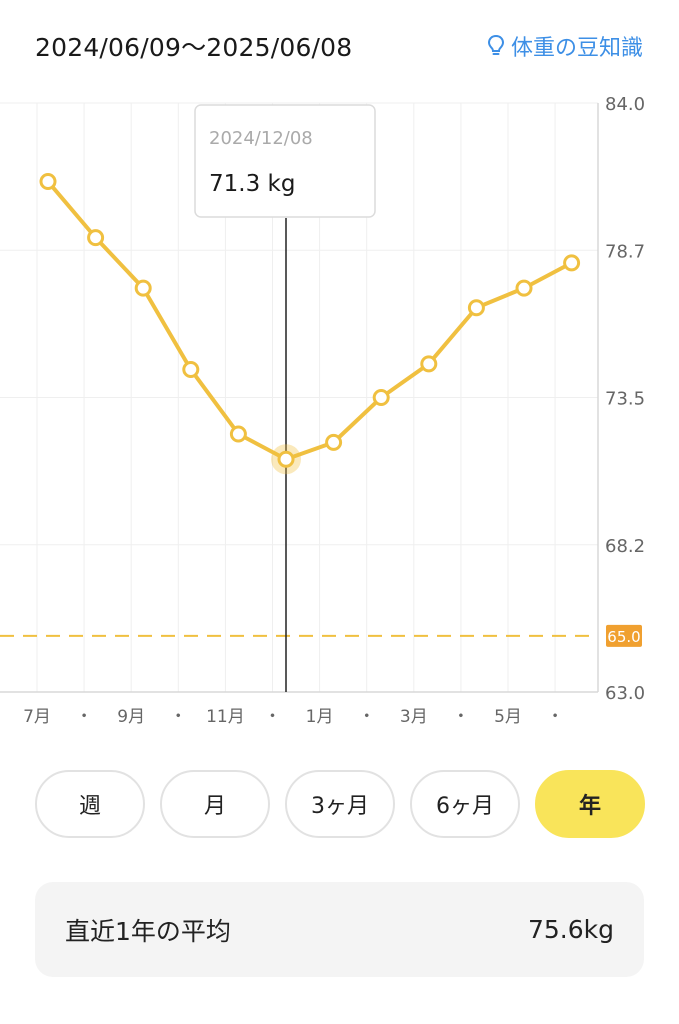 This screenshot has width=679, height=1024. I want to click on tab-6-months: 6ヶ月, so click(465, 804).